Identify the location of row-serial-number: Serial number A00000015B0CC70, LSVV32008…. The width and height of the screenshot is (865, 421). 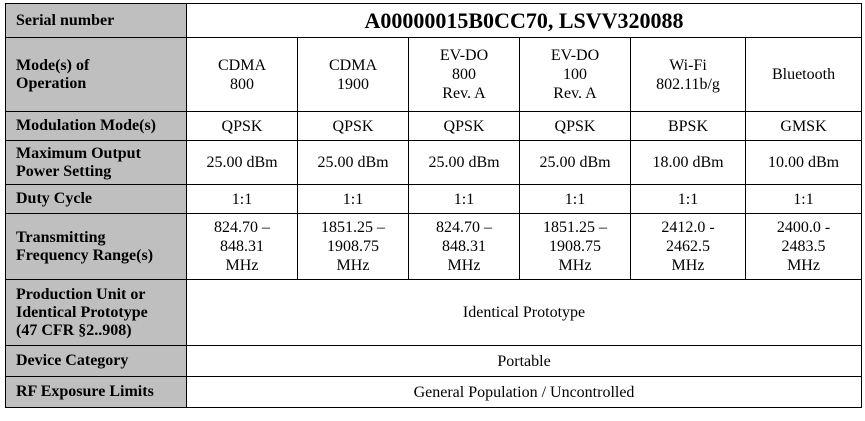
(434, 20).